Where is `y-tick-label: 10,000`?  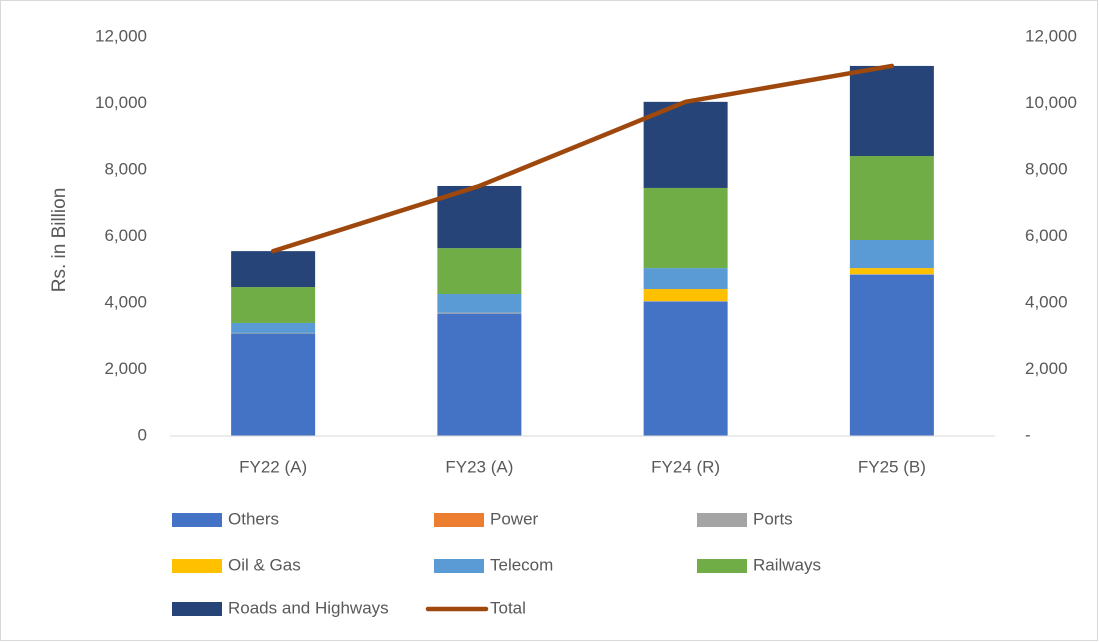 y-tick-label: 10,000 is located at coordinates (121, 102).